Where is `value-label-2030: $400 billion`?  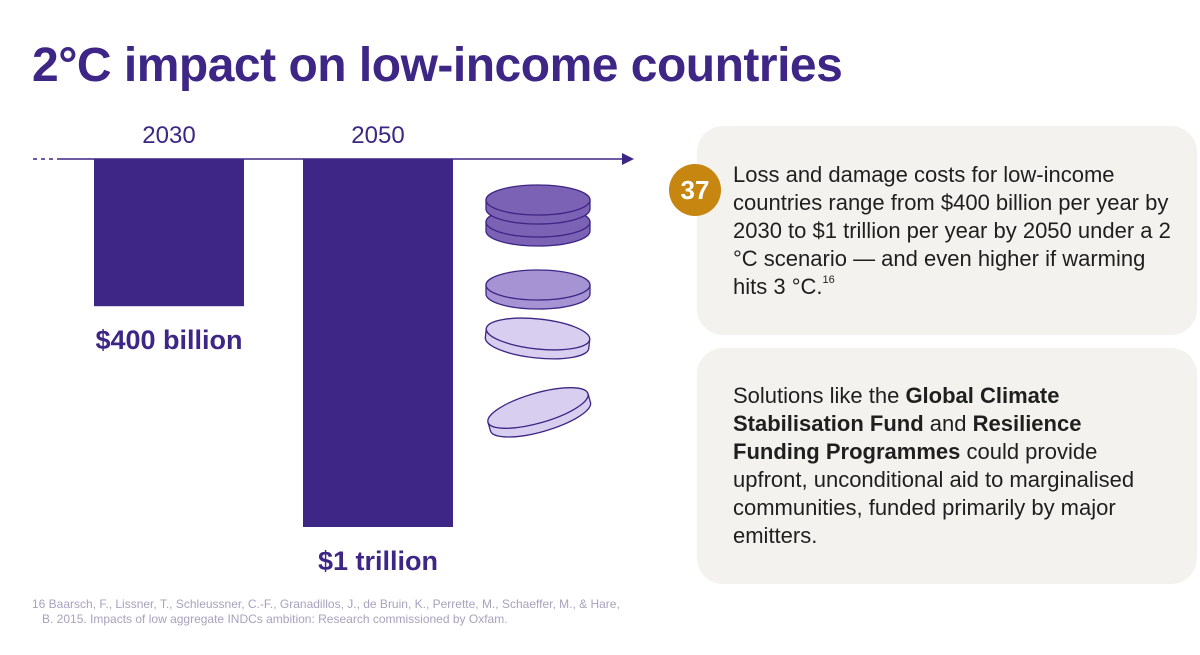 value-label-2030: $400 billion is located at coordinates (168, 340).